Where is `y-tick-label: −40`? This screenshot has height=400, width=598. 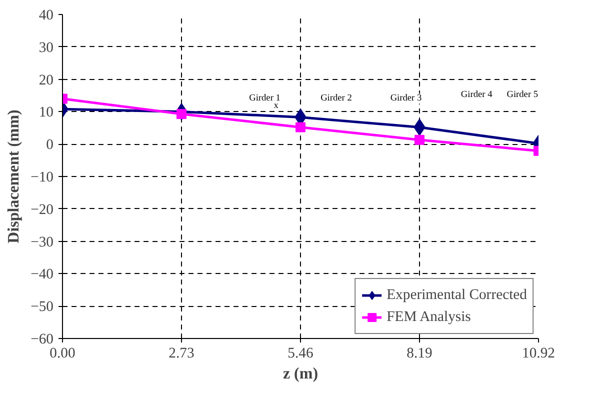
y-tick-label: −40 is located at coordinates (42, 274).